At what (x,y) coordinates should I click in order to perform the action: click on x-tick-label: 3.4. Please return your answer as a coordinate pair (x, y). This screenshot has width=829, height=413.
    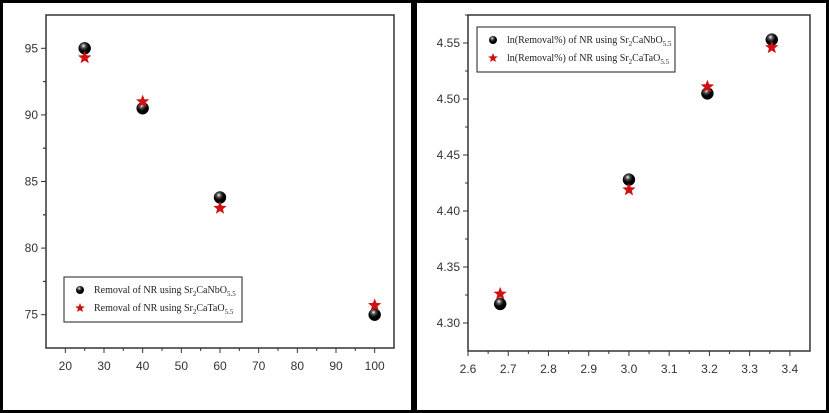
    Looking at the image, I should click on (790, 369).